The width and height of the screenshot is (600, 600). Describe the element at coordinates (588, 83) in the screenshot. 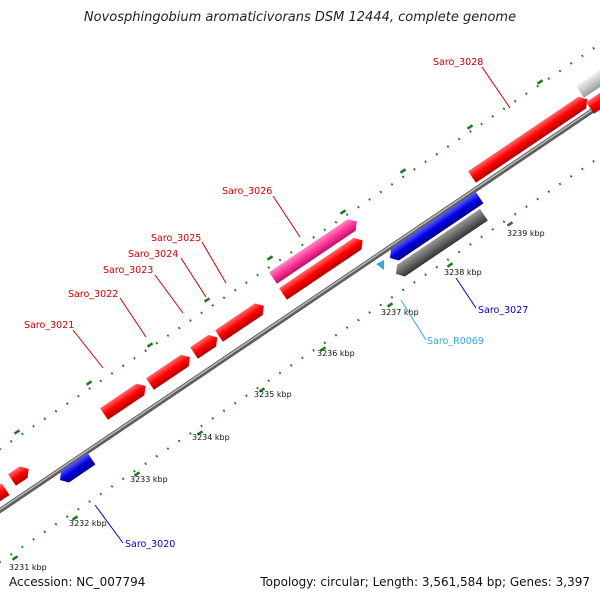

I see `gene-next-light` at that location.